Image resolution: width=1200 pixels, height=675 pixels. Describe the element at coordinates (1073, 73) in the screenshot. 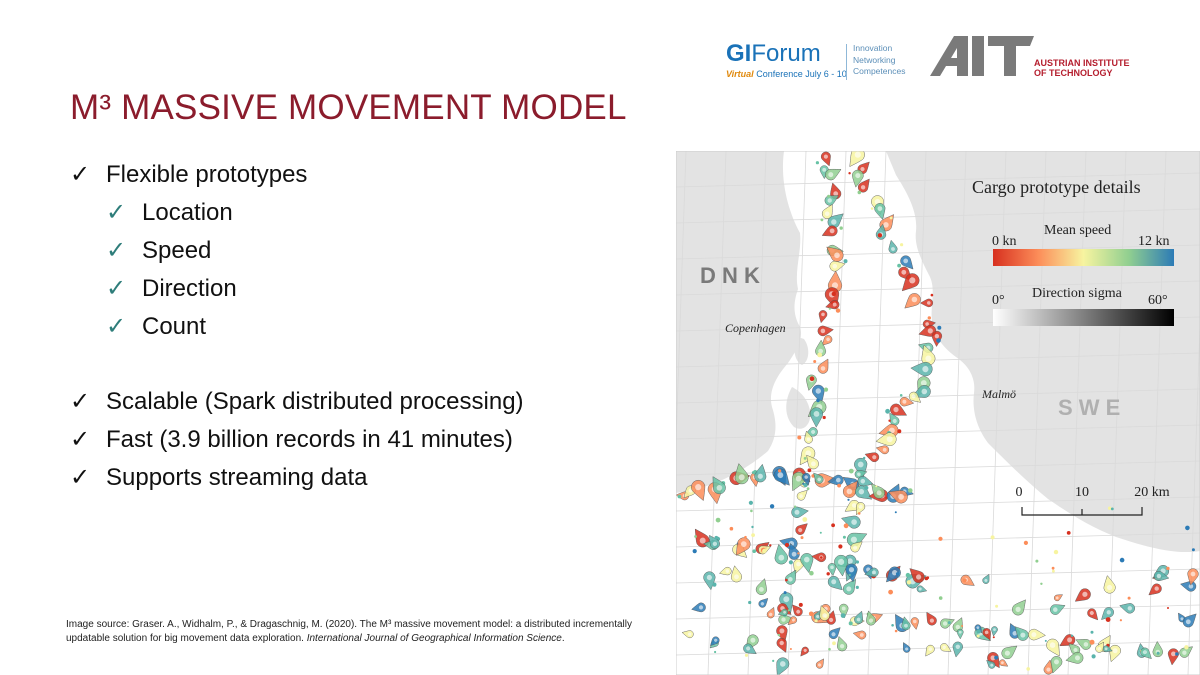

I see `ait-name-line2: OF TECHNOLOGY` at that location.